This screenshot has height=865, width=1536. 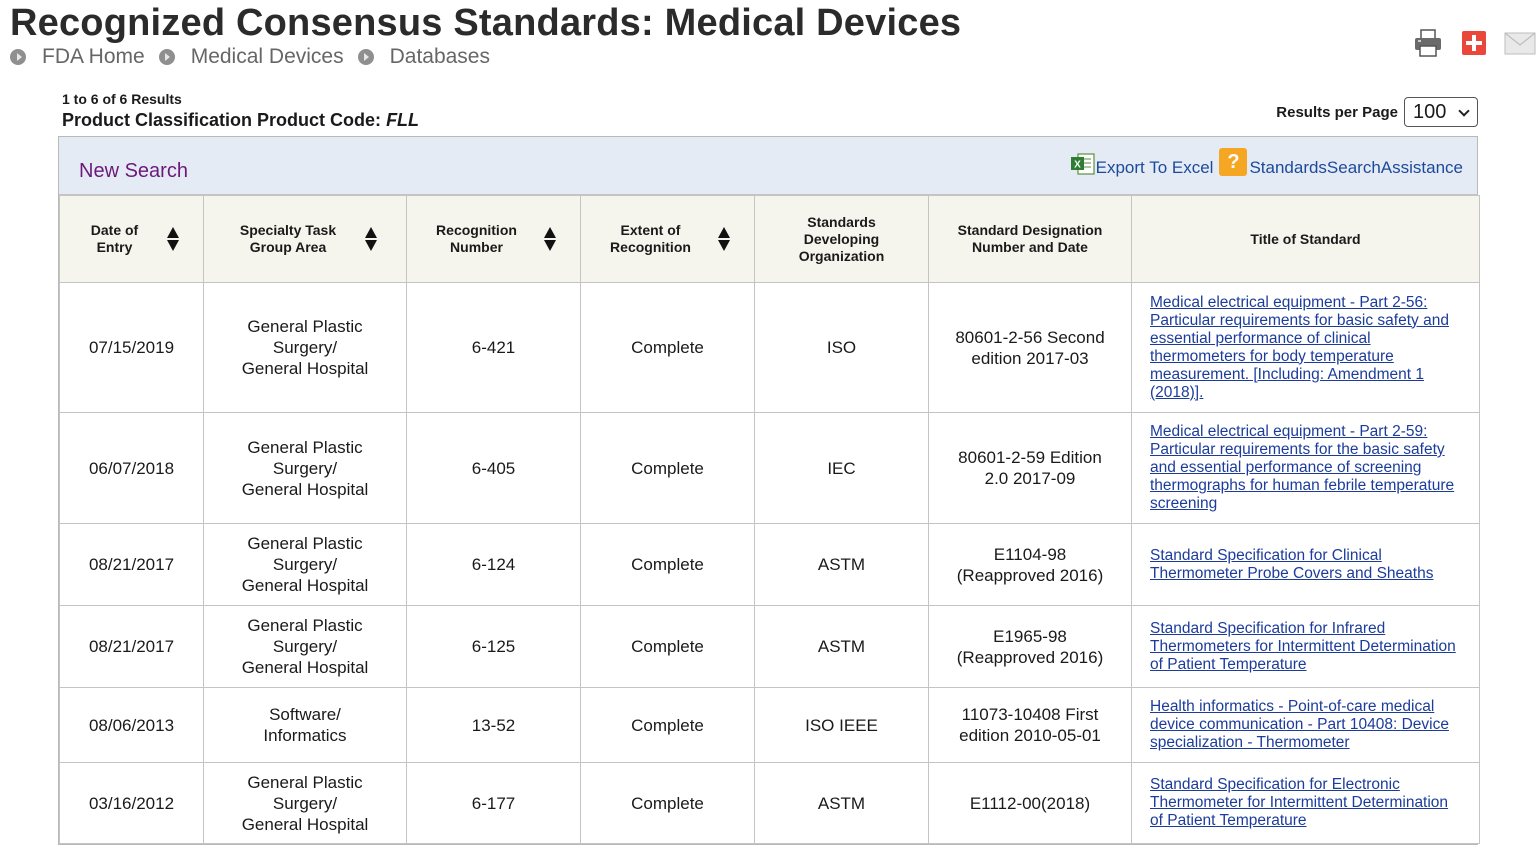 I want to click on new-search-link: New Search, so click(x=133, y=171).